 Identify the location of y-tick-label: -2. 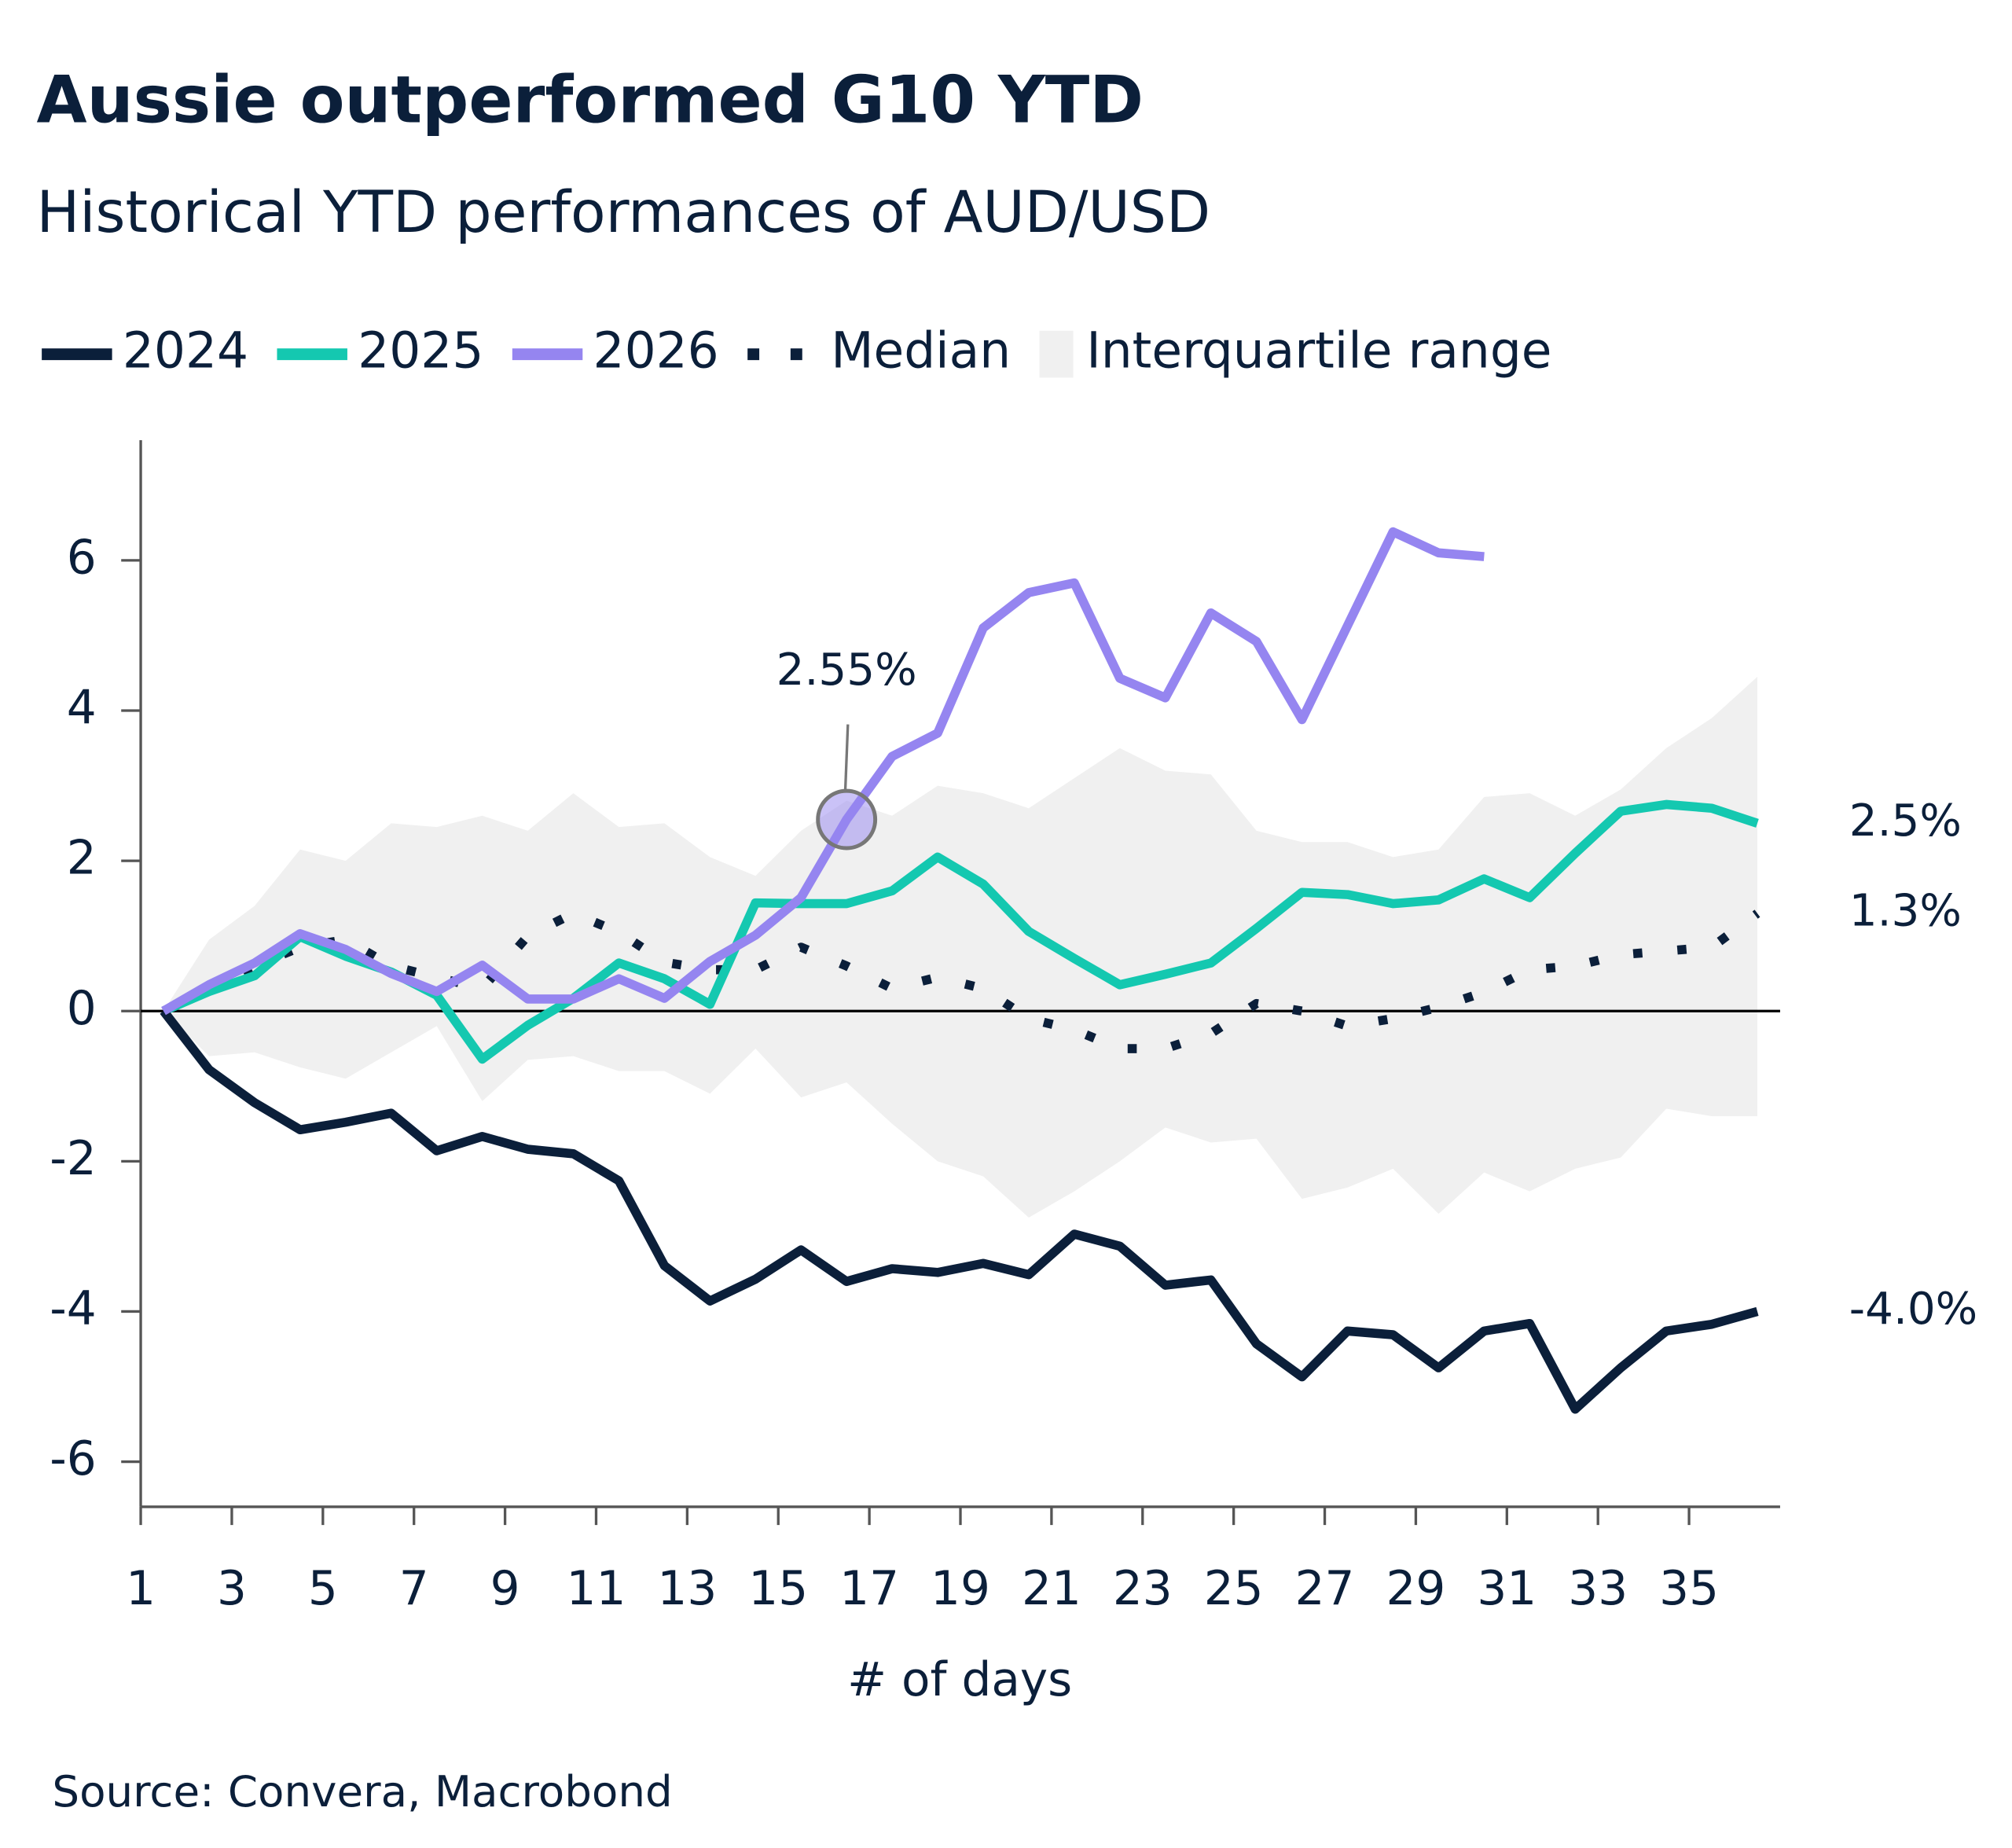
(73, 1159).